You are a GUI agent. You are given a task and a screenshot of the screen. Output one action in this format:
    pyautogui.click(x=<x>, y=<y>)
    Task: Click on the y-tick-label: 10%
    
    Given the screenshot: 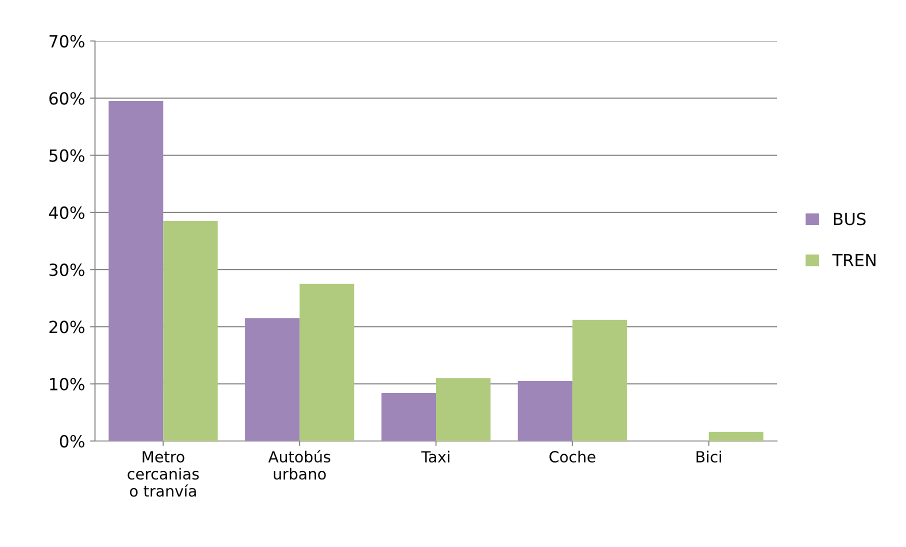 What is the action you would take?
    pyautogui.click(x=67, y=384)
    